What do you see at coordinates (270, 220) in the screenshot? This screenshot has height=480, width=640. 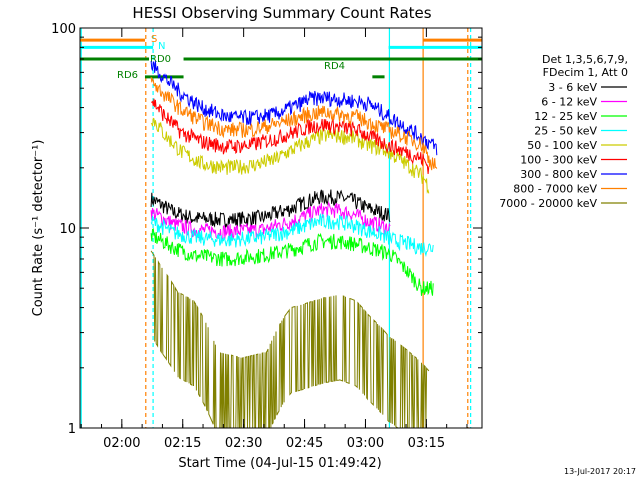 I see `series-line-6-12-kev` at bounding box center [270, 220].